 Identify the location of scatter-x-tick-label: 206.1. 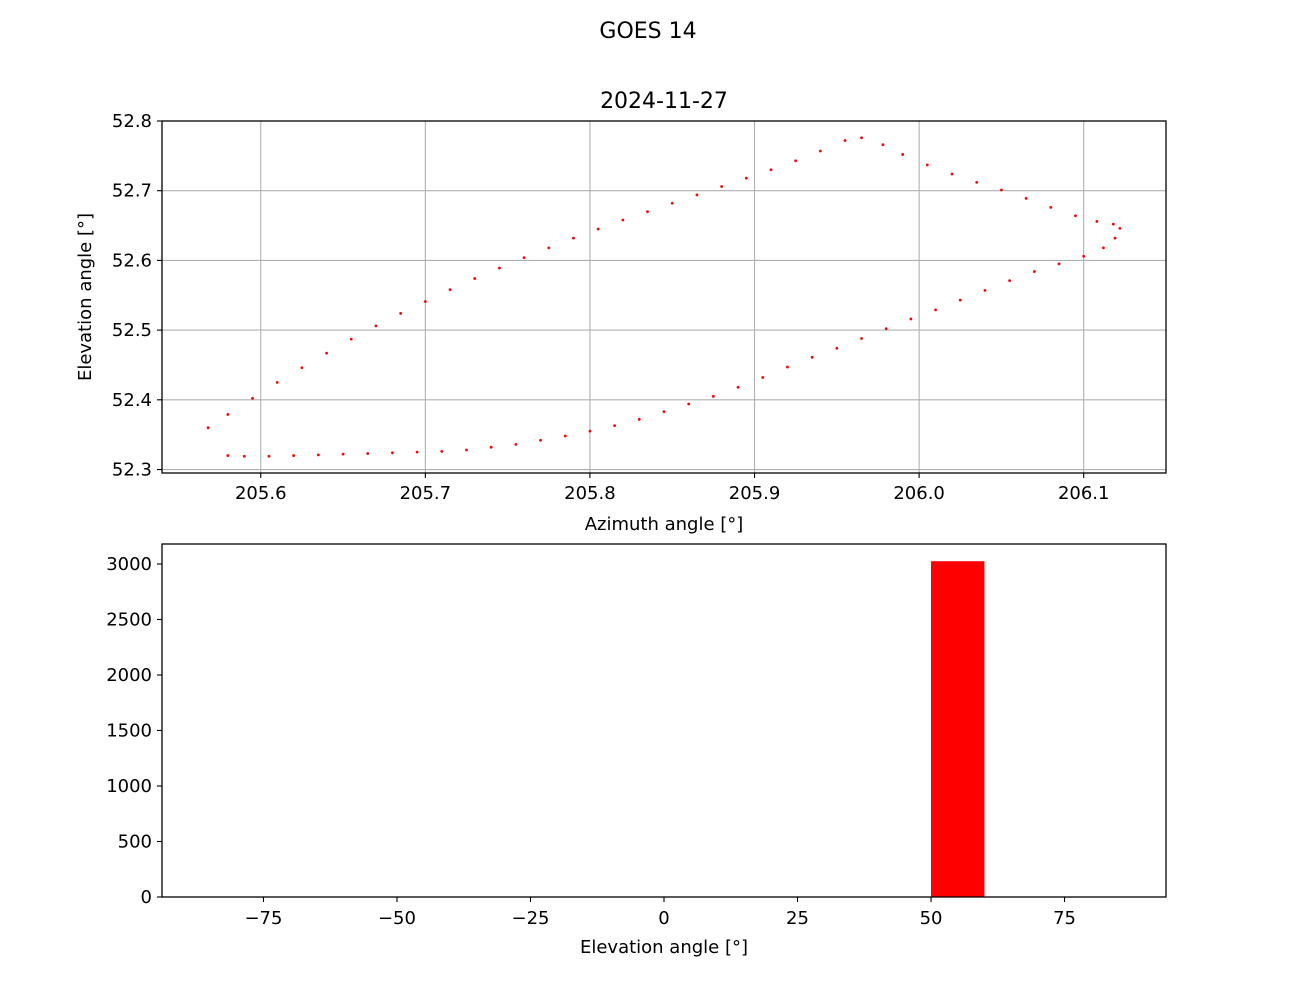
(1084, 493).